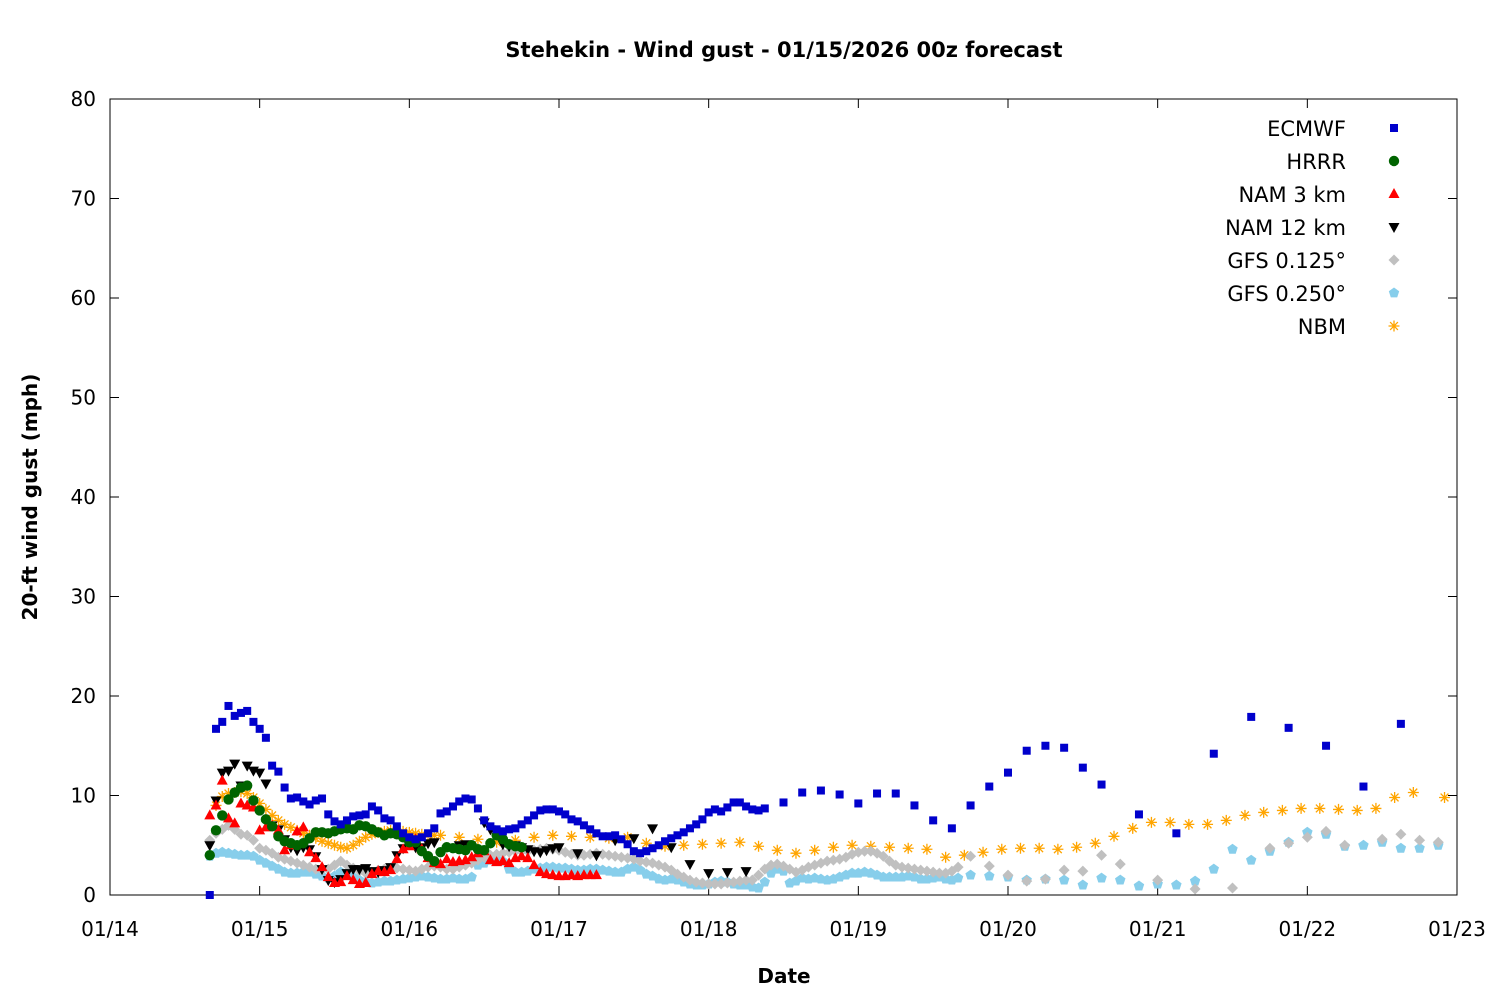 This screenshot has width=1500, height=1000. Describe the element at coordinates (1158, 929) in the screenshot. I see `x-tick-label: 01/21` at that location.